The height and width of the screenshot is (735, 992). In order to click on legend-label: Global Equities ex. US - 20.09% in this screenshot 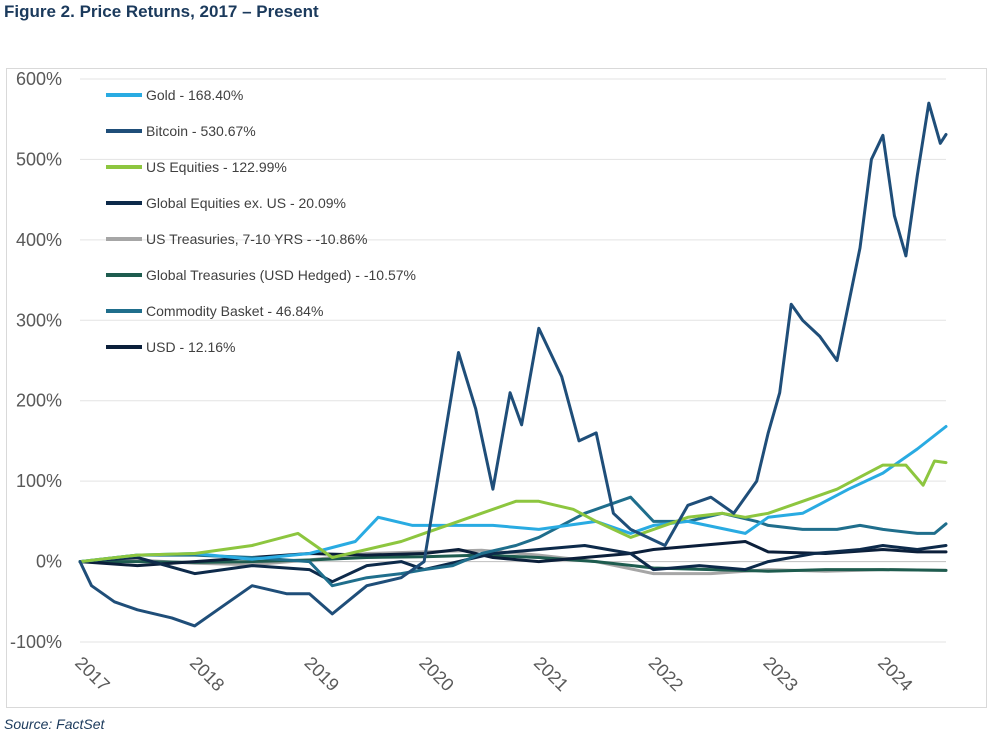, I will do `click(246, 203)`.